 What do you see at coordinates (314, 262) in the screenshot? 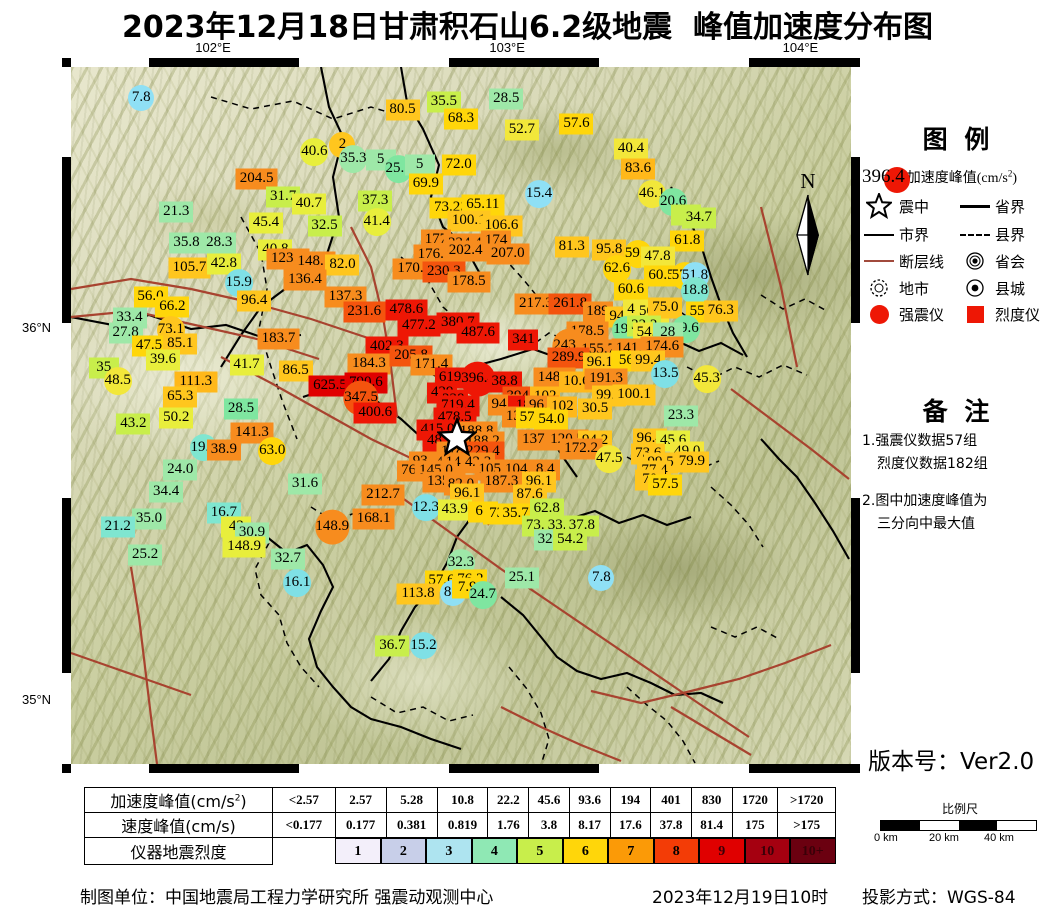
I see `station-marker: 148.1` at bounding box center [314, 262].